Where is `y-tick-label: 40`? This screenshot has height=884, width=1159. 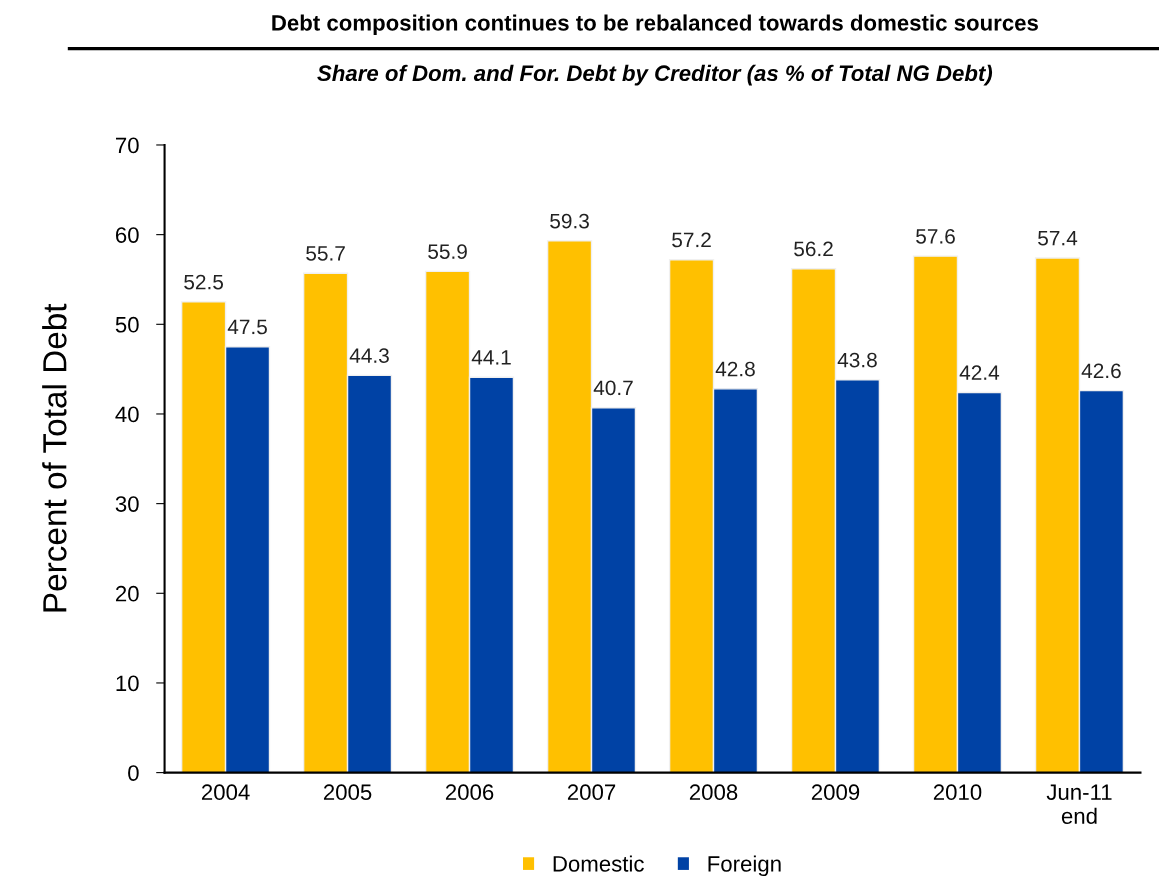
y-tick-label: 40 is located at coordinates (127, 414).